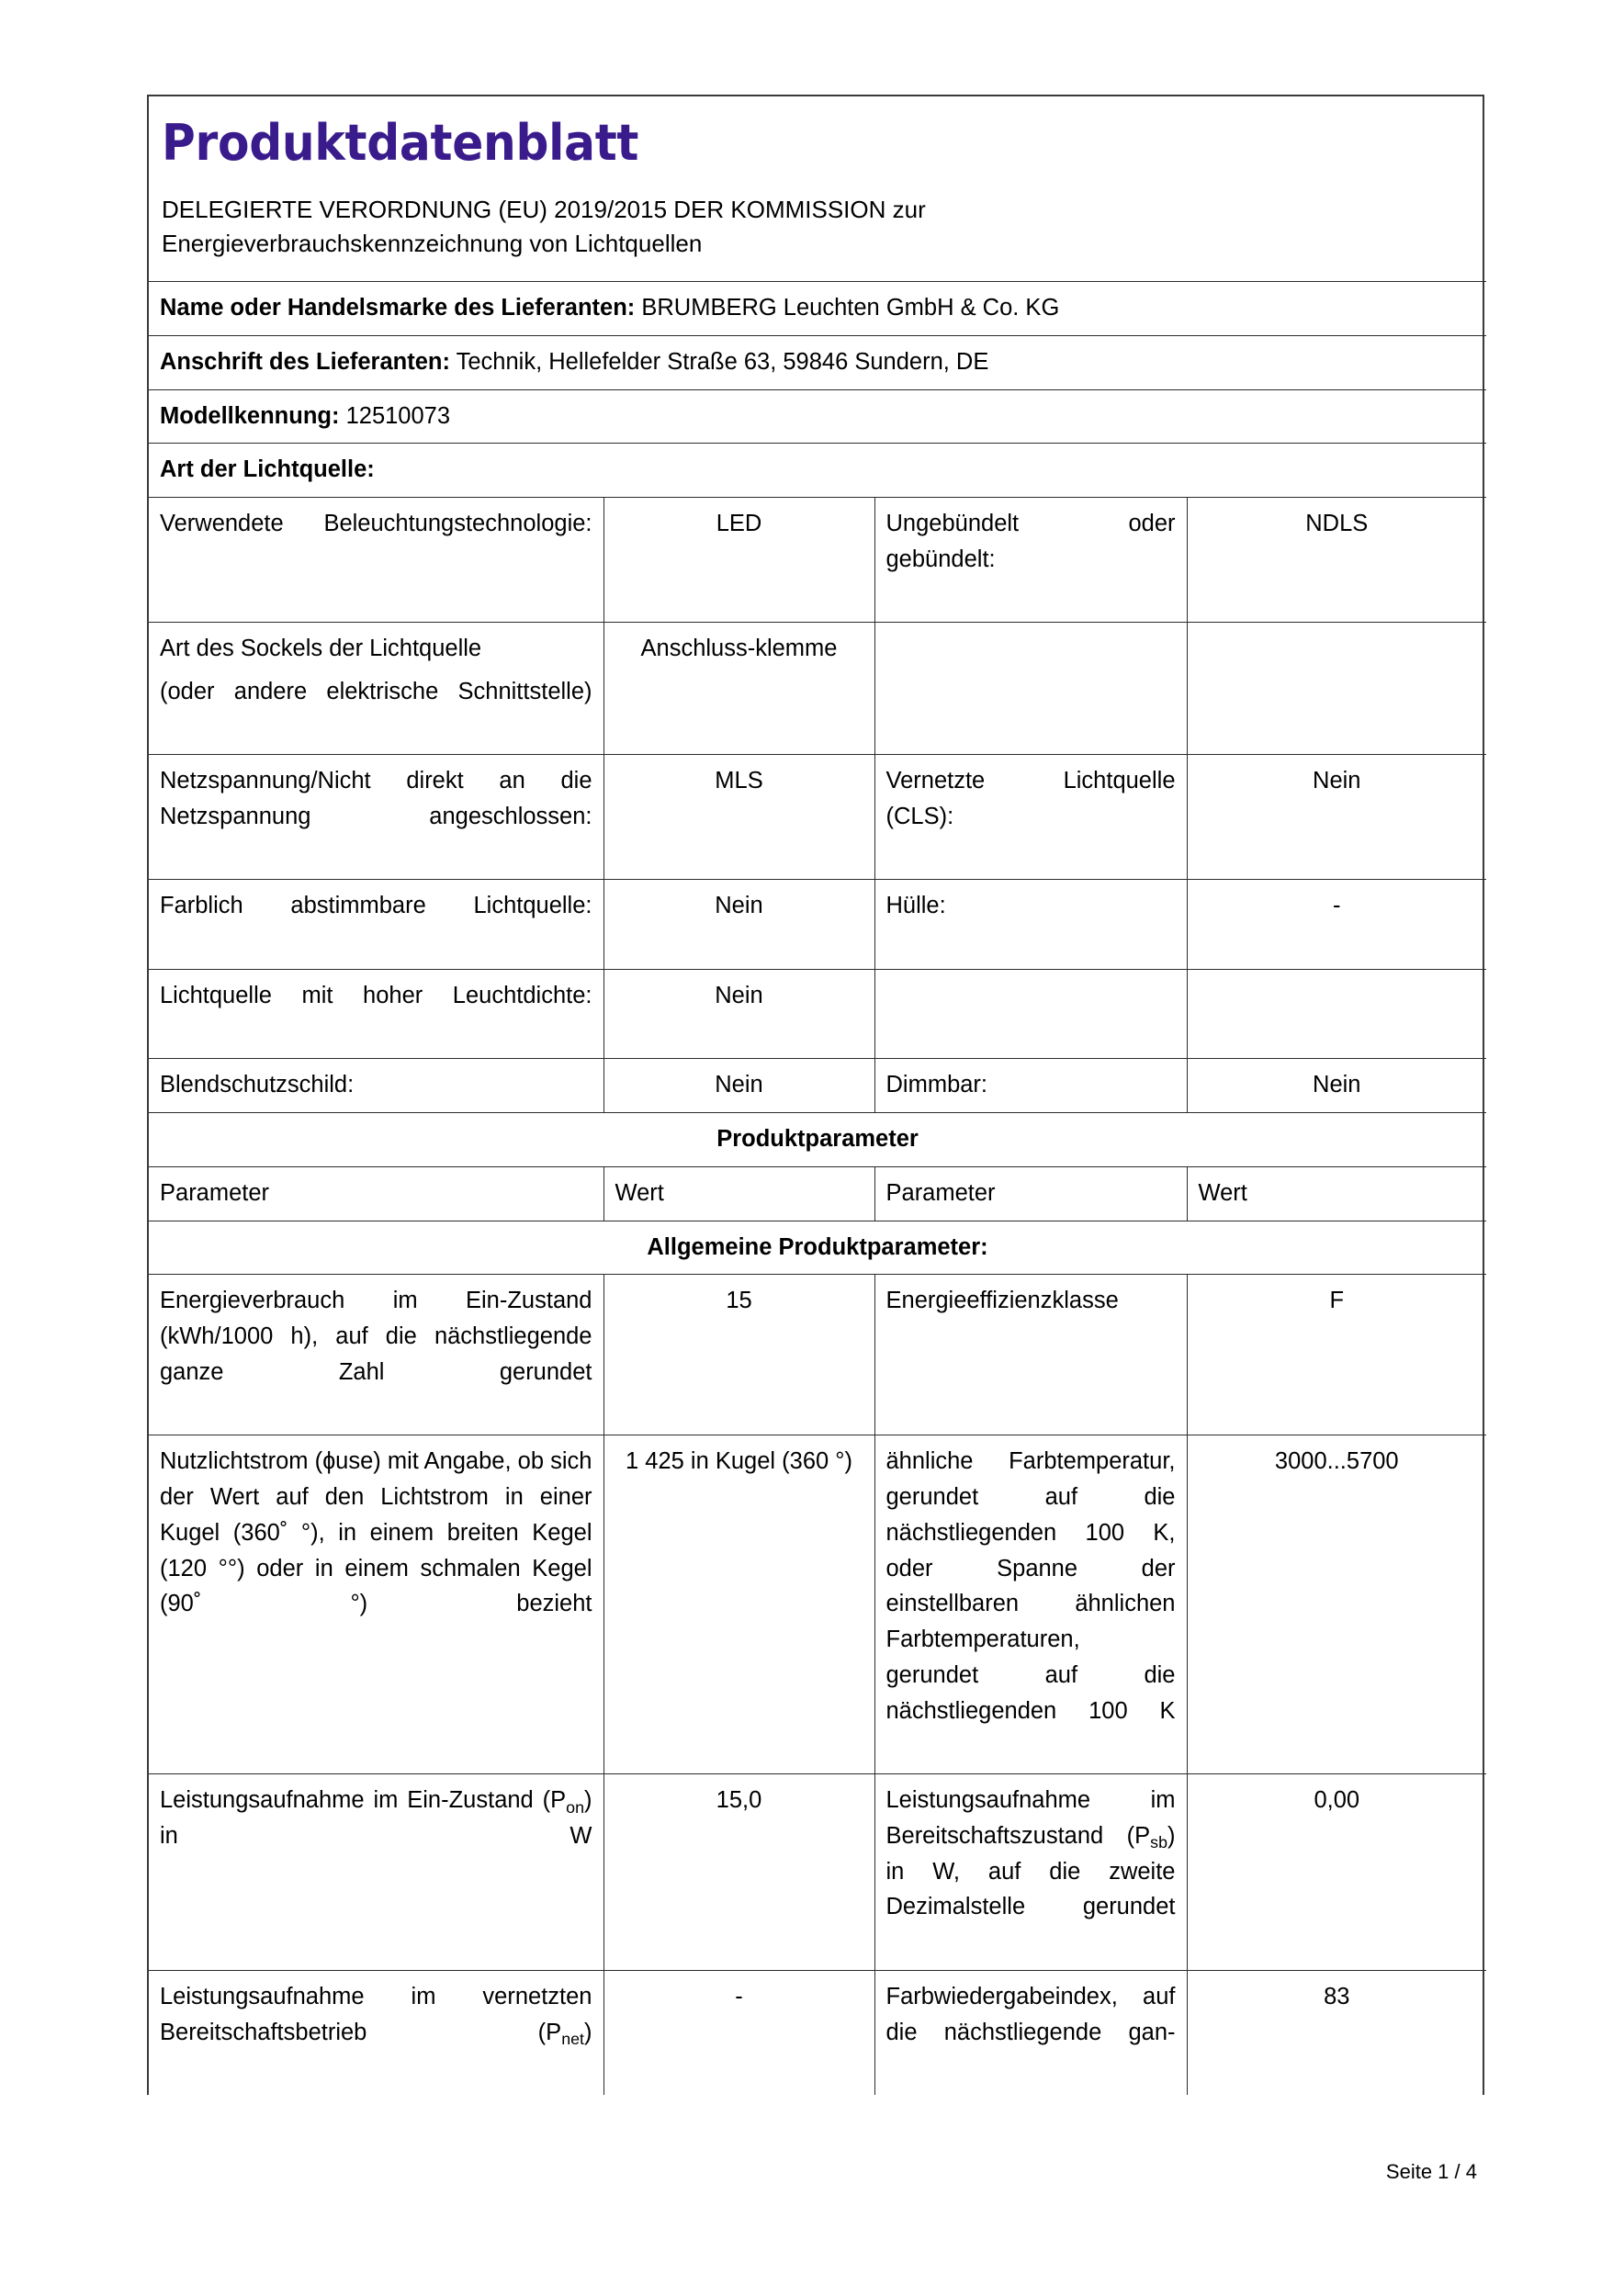  Describe the element at coordinates (376, 924) in the screenshot. I see `ls-param-1: Farblich abstimmbare Lichtquelle:` at that location.